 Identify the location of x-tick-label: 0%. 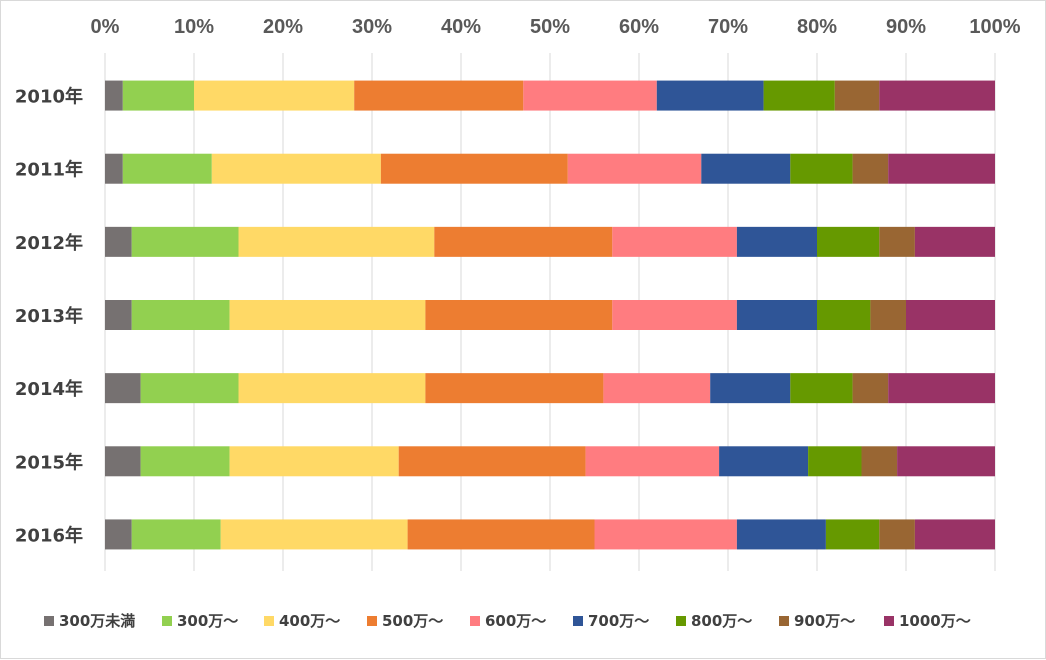
(105, 27).